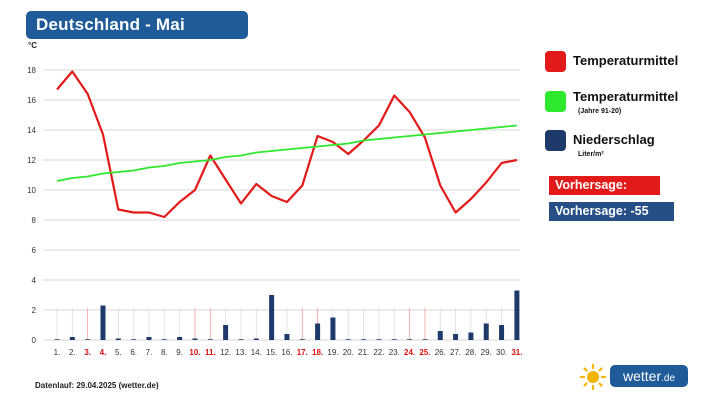  Describe the element at coordinates (555, 140) in the screenshot. I see `legend-swatch-precipitation` at that location.